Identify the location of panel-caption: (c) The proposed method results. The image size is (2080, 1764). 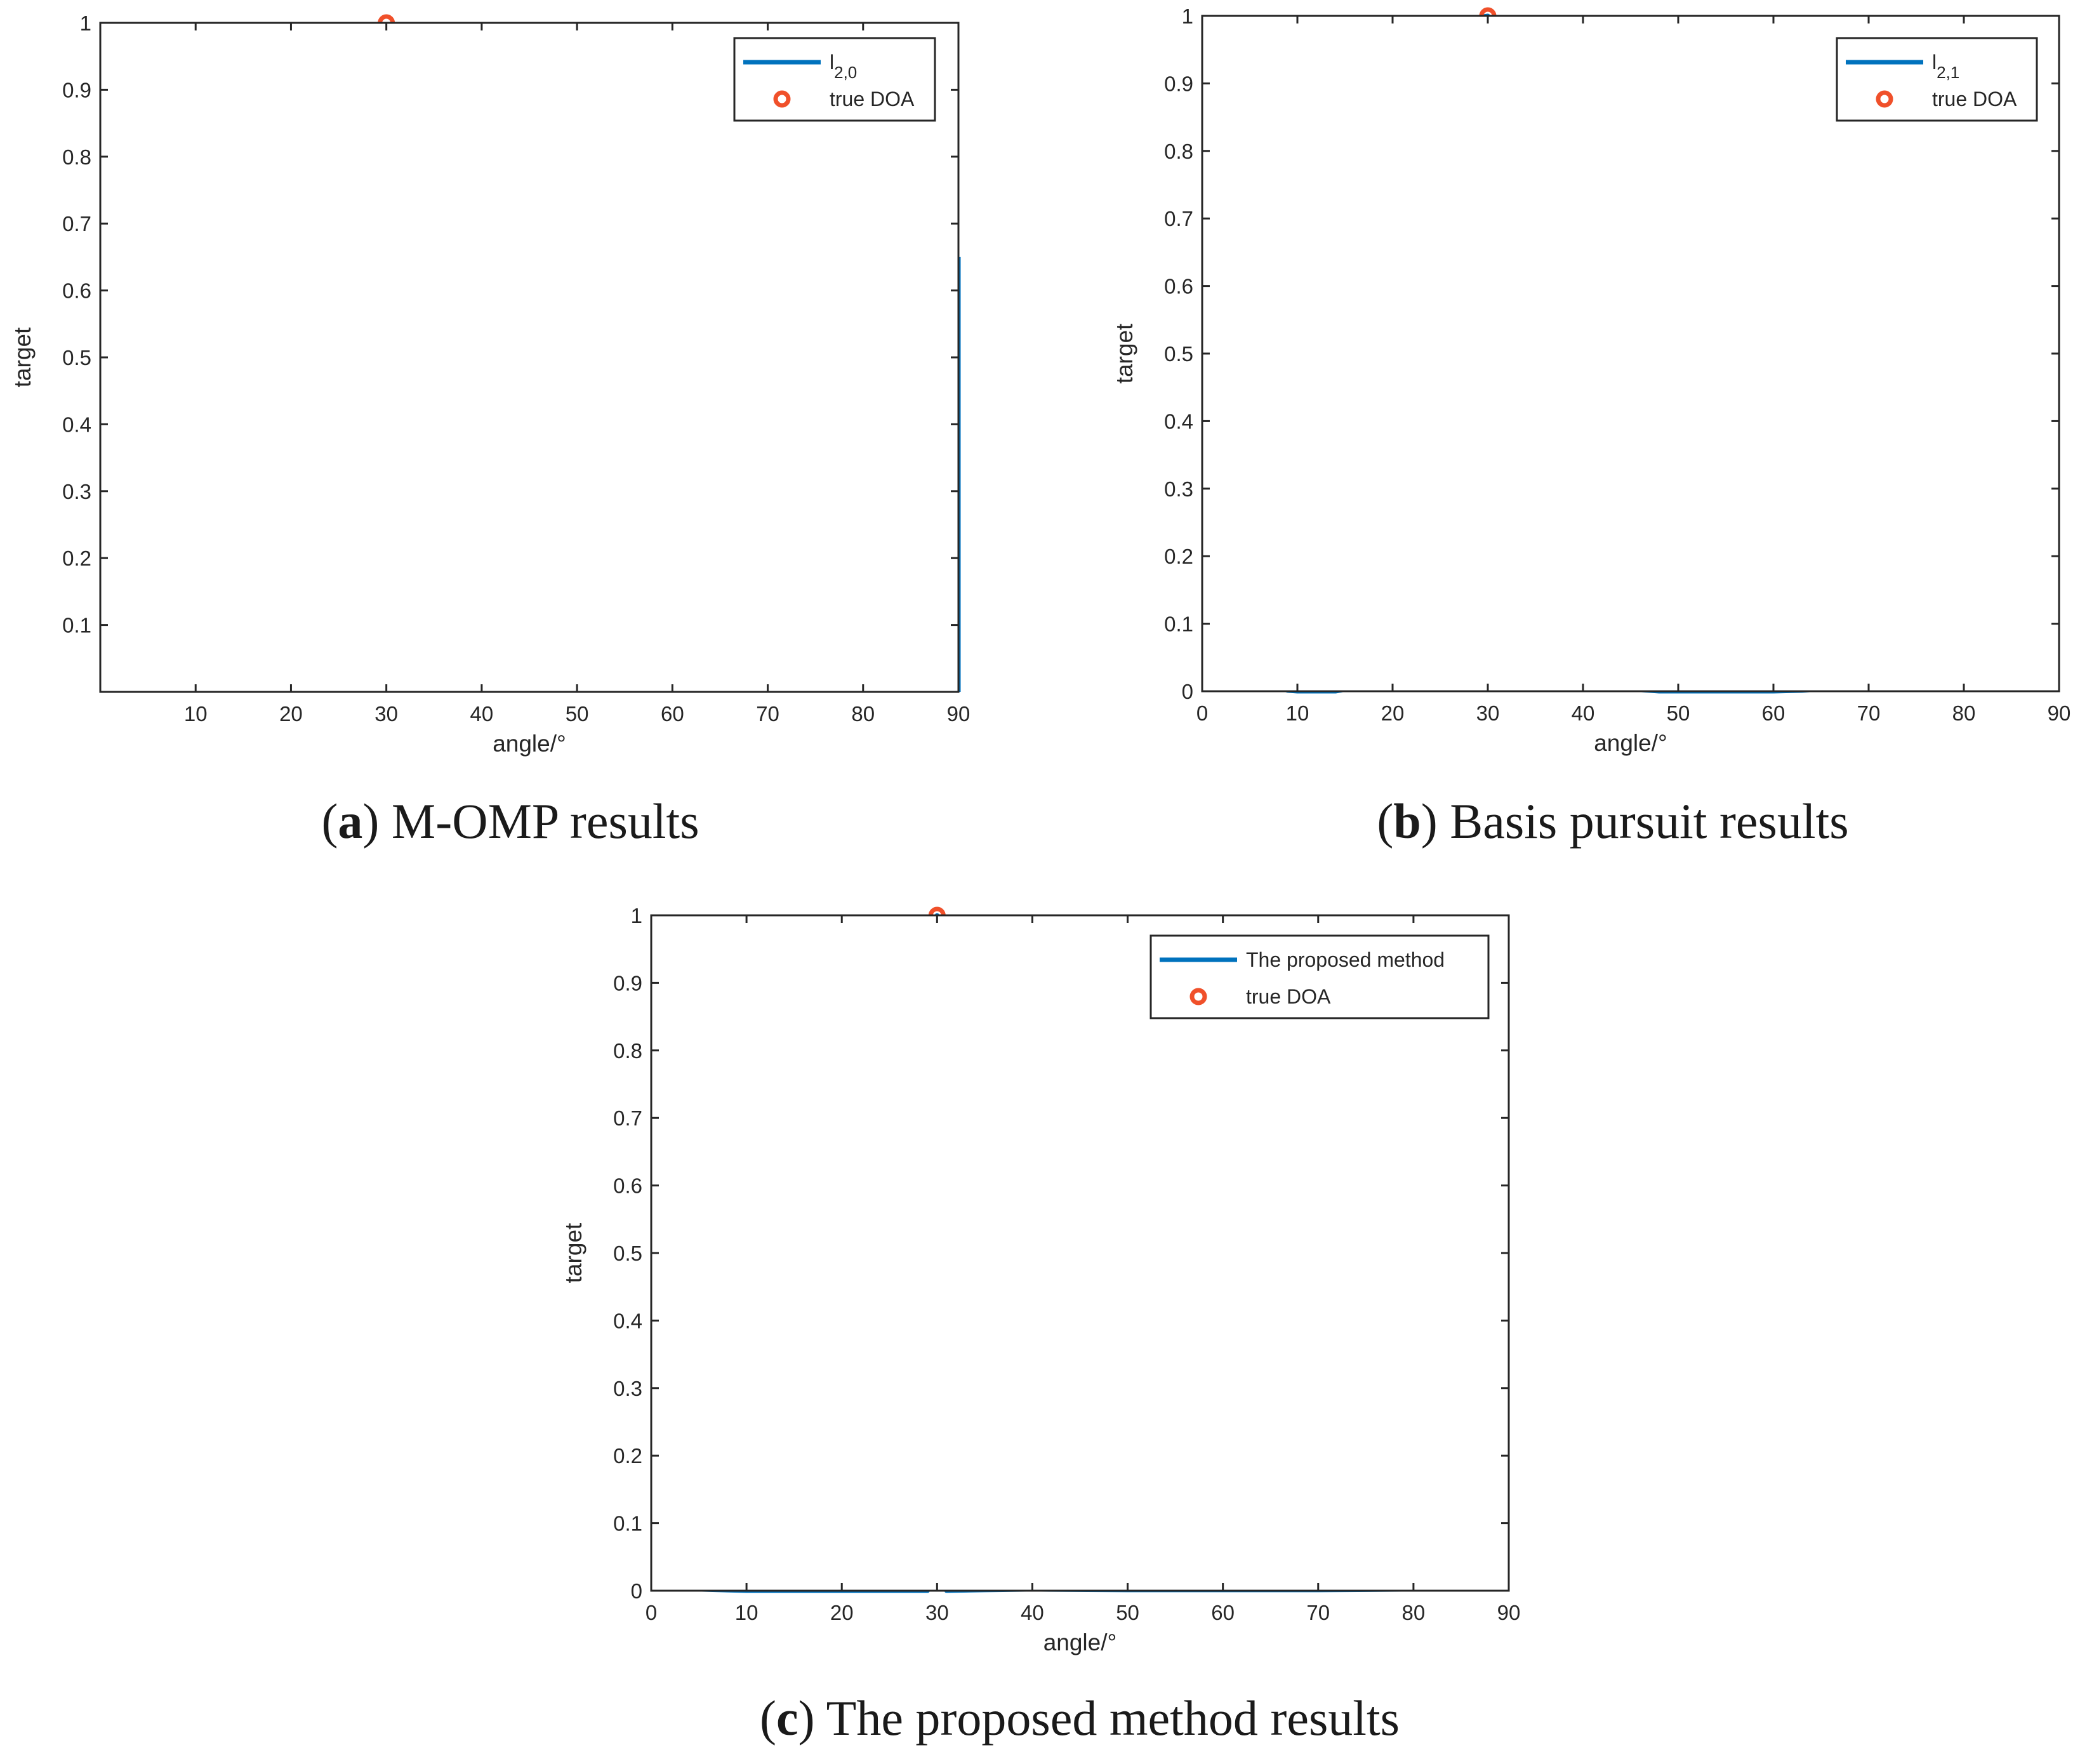
(1080, 1718).